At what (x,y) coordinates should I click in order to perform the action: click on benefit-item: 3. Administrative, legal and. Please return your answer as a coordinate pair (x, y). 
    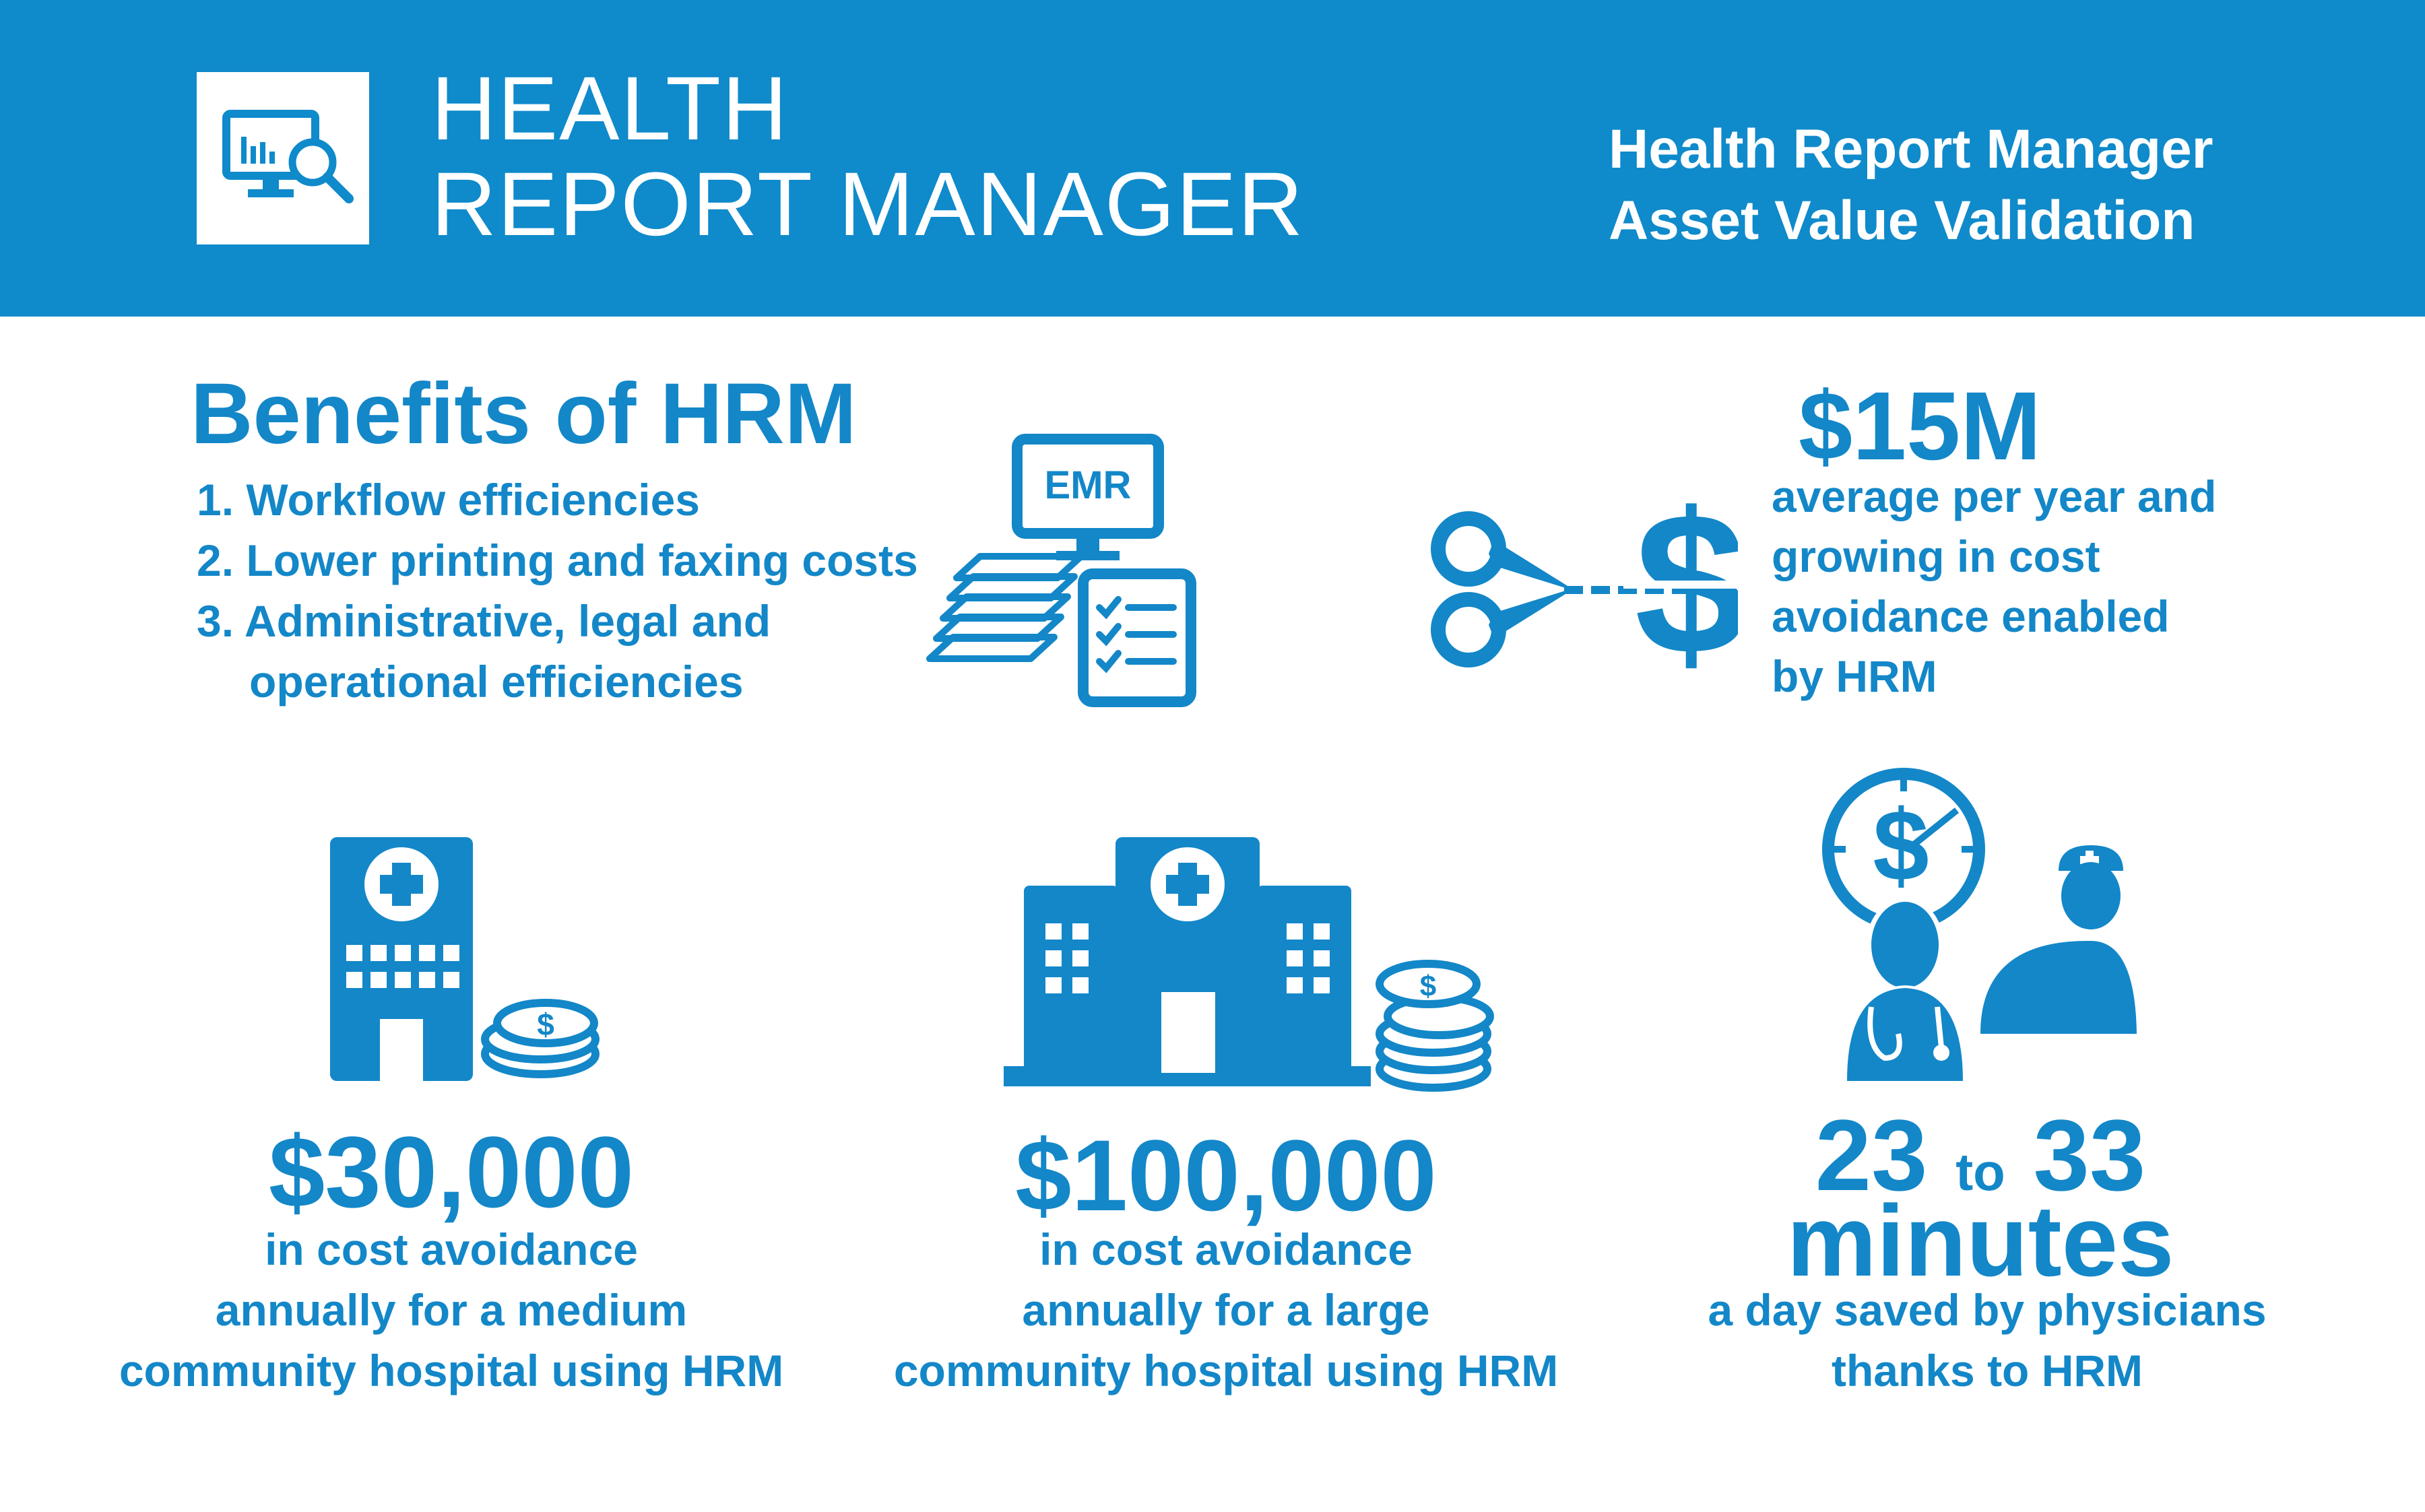
    Looking at the image, I should click on (484, 621).